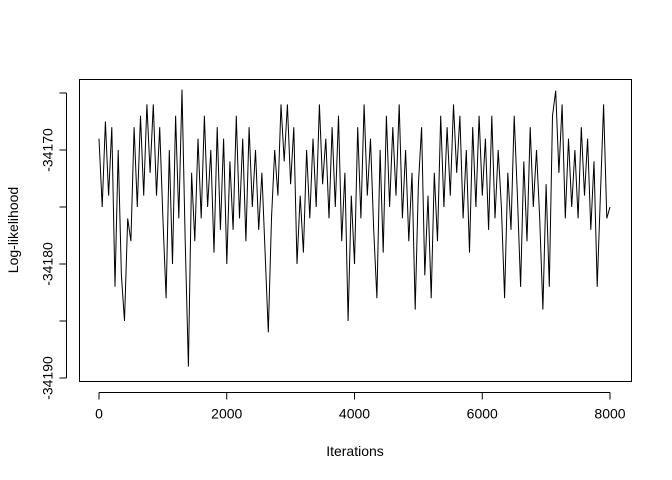  Describe the element at coordinates (226, 414) in the screenshot. I see `x-tick-label: 2000` at that location.